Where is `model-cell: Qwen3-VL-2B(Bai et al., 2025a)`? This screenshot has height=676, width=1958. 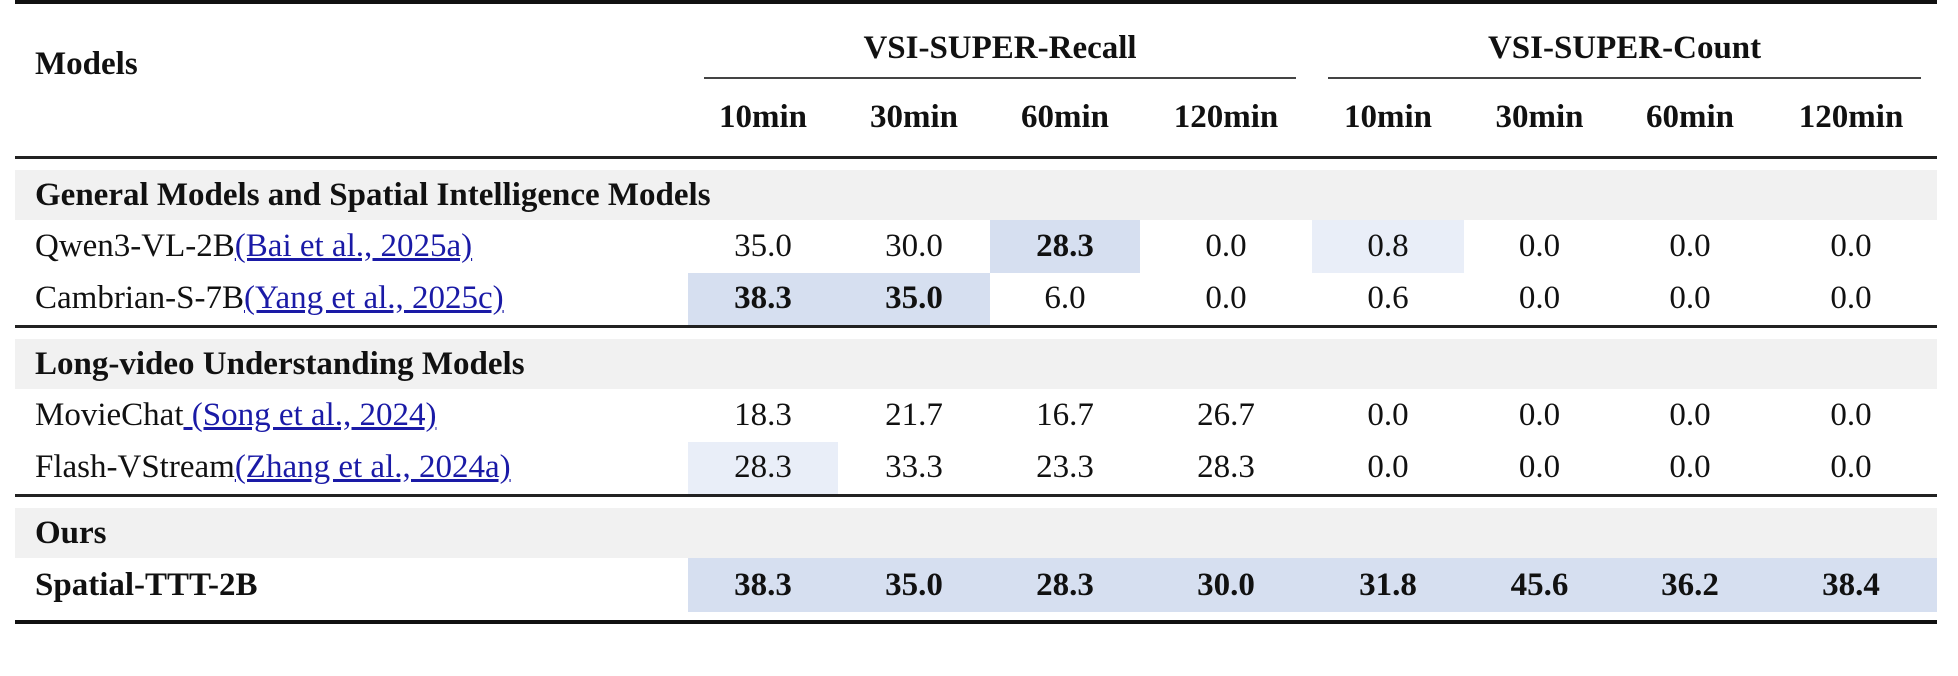 model-cell: Qwen3-VL-2B(Bai et al., 2025a) is located at coordinates (351, 246).